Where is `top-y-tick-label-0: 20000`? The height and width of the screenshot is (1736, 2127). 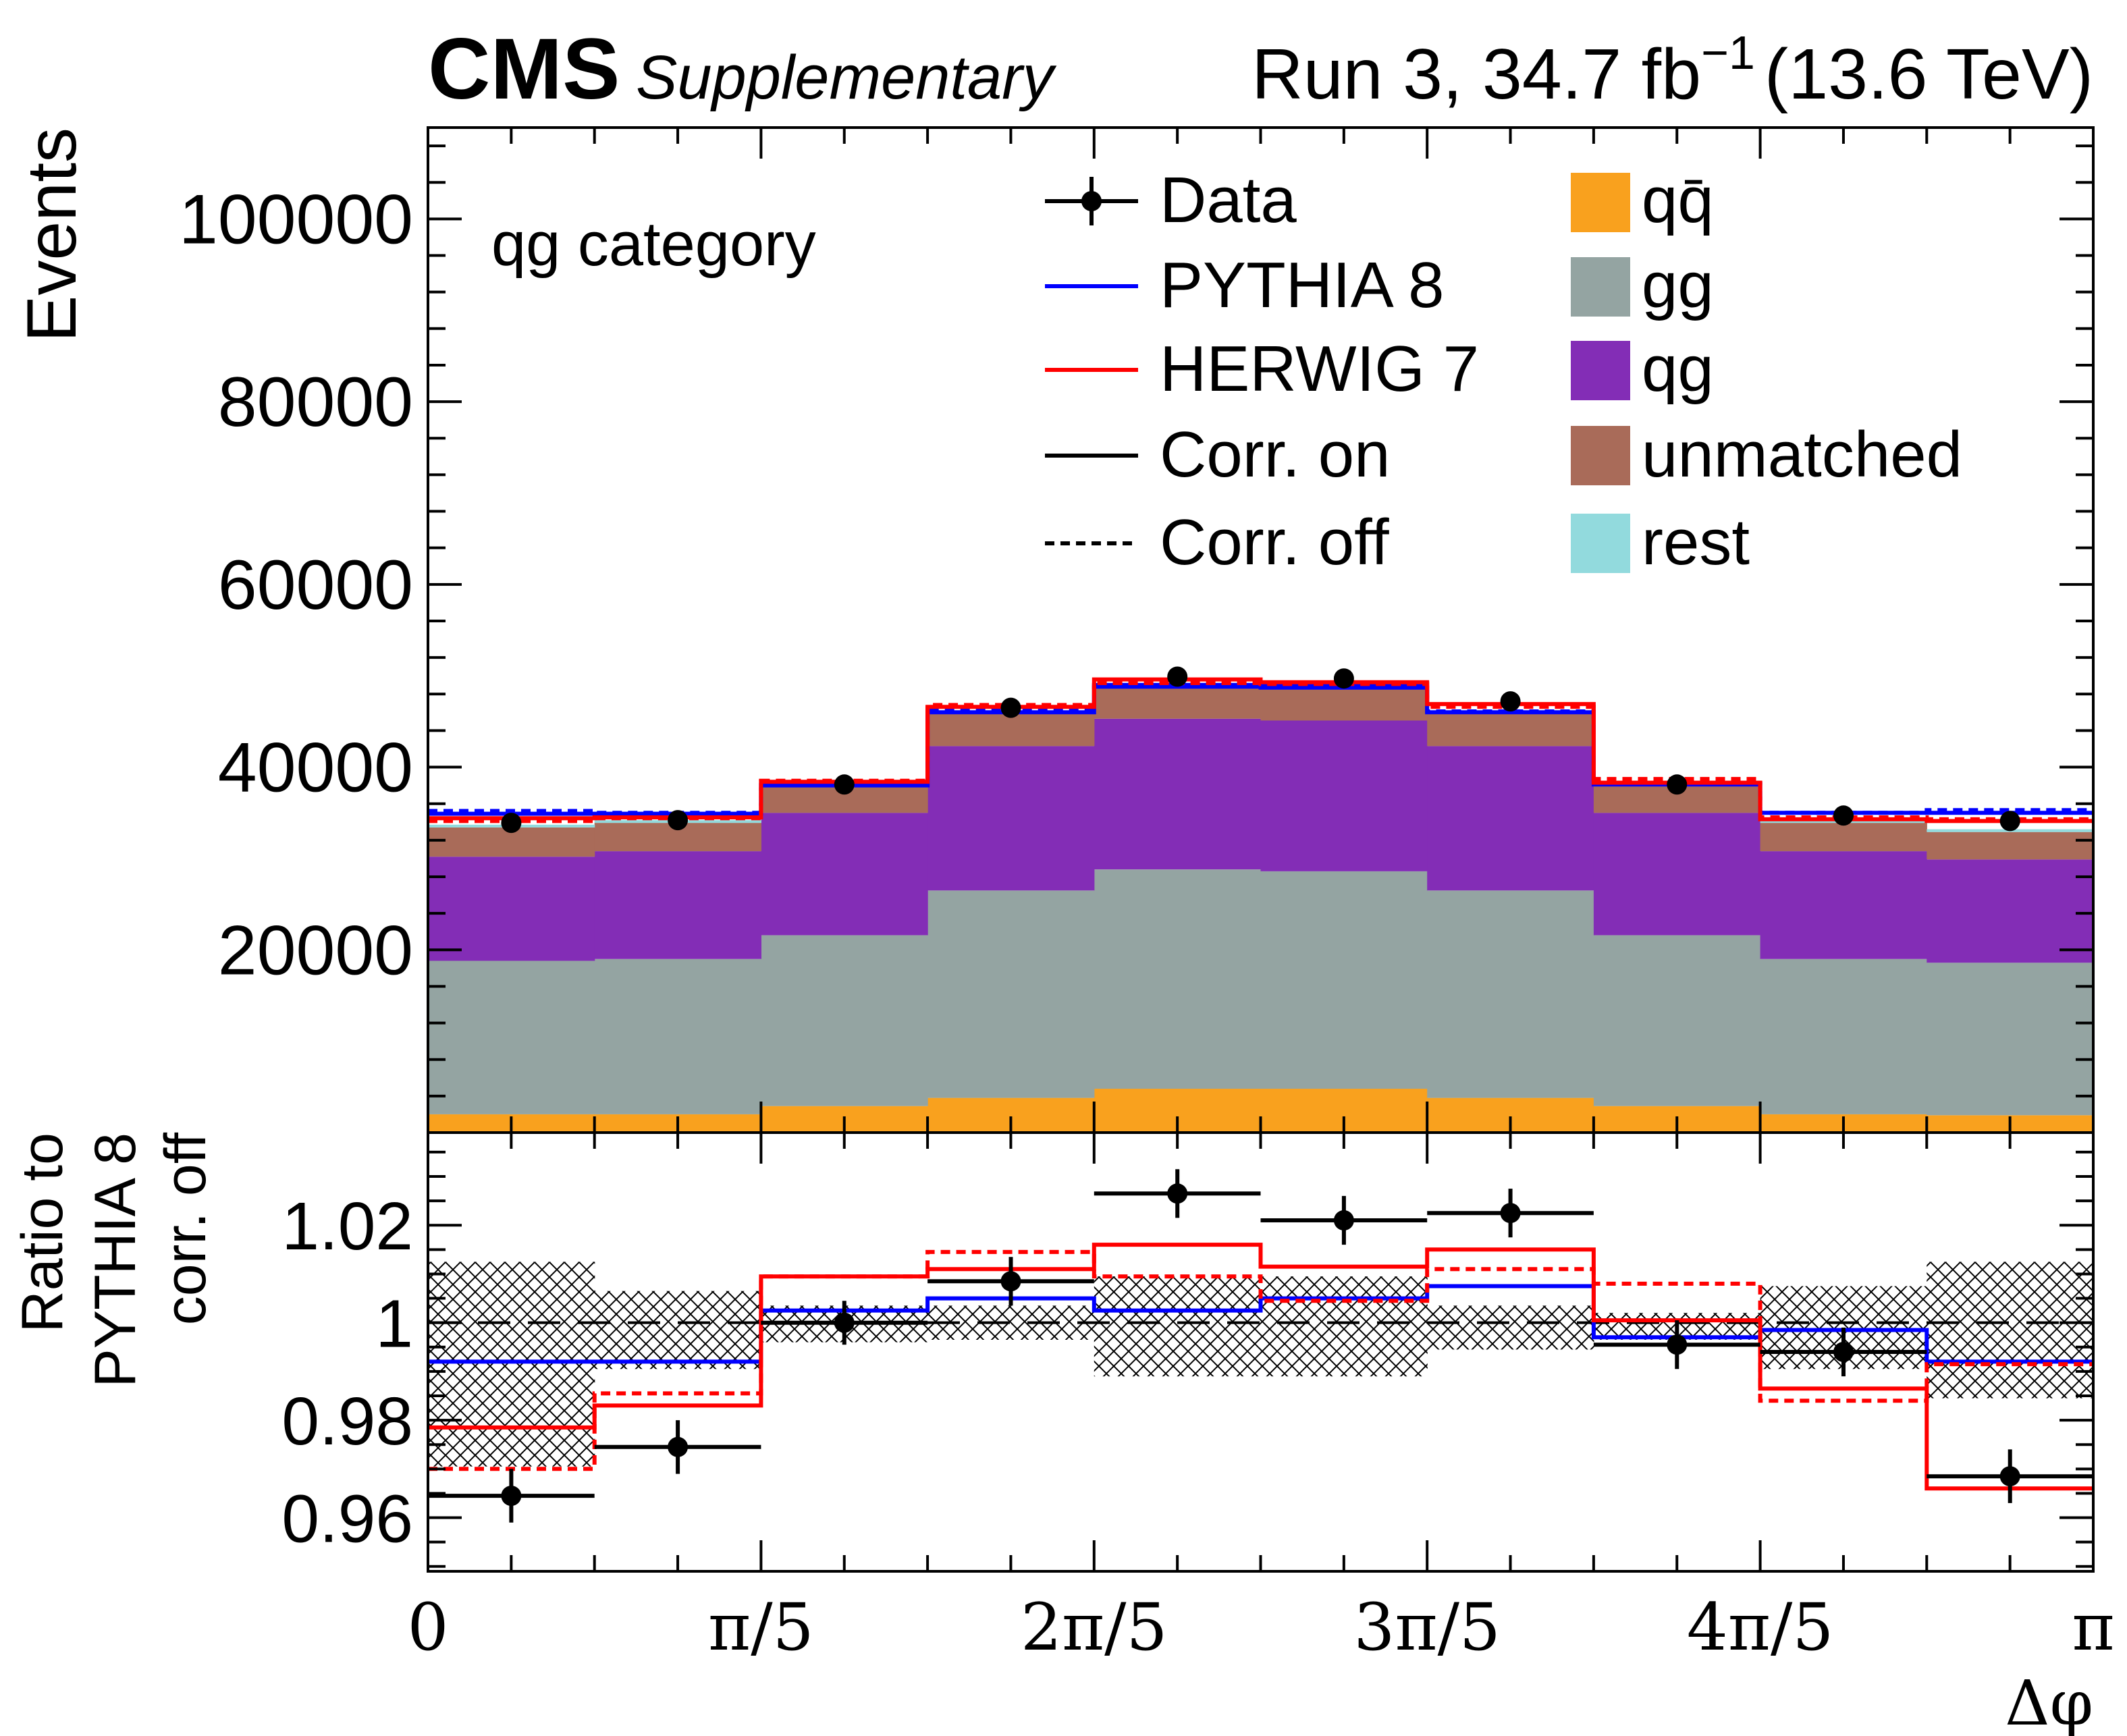 top-y-tick-label-0: 20000 is located at coordinates (315, 950).